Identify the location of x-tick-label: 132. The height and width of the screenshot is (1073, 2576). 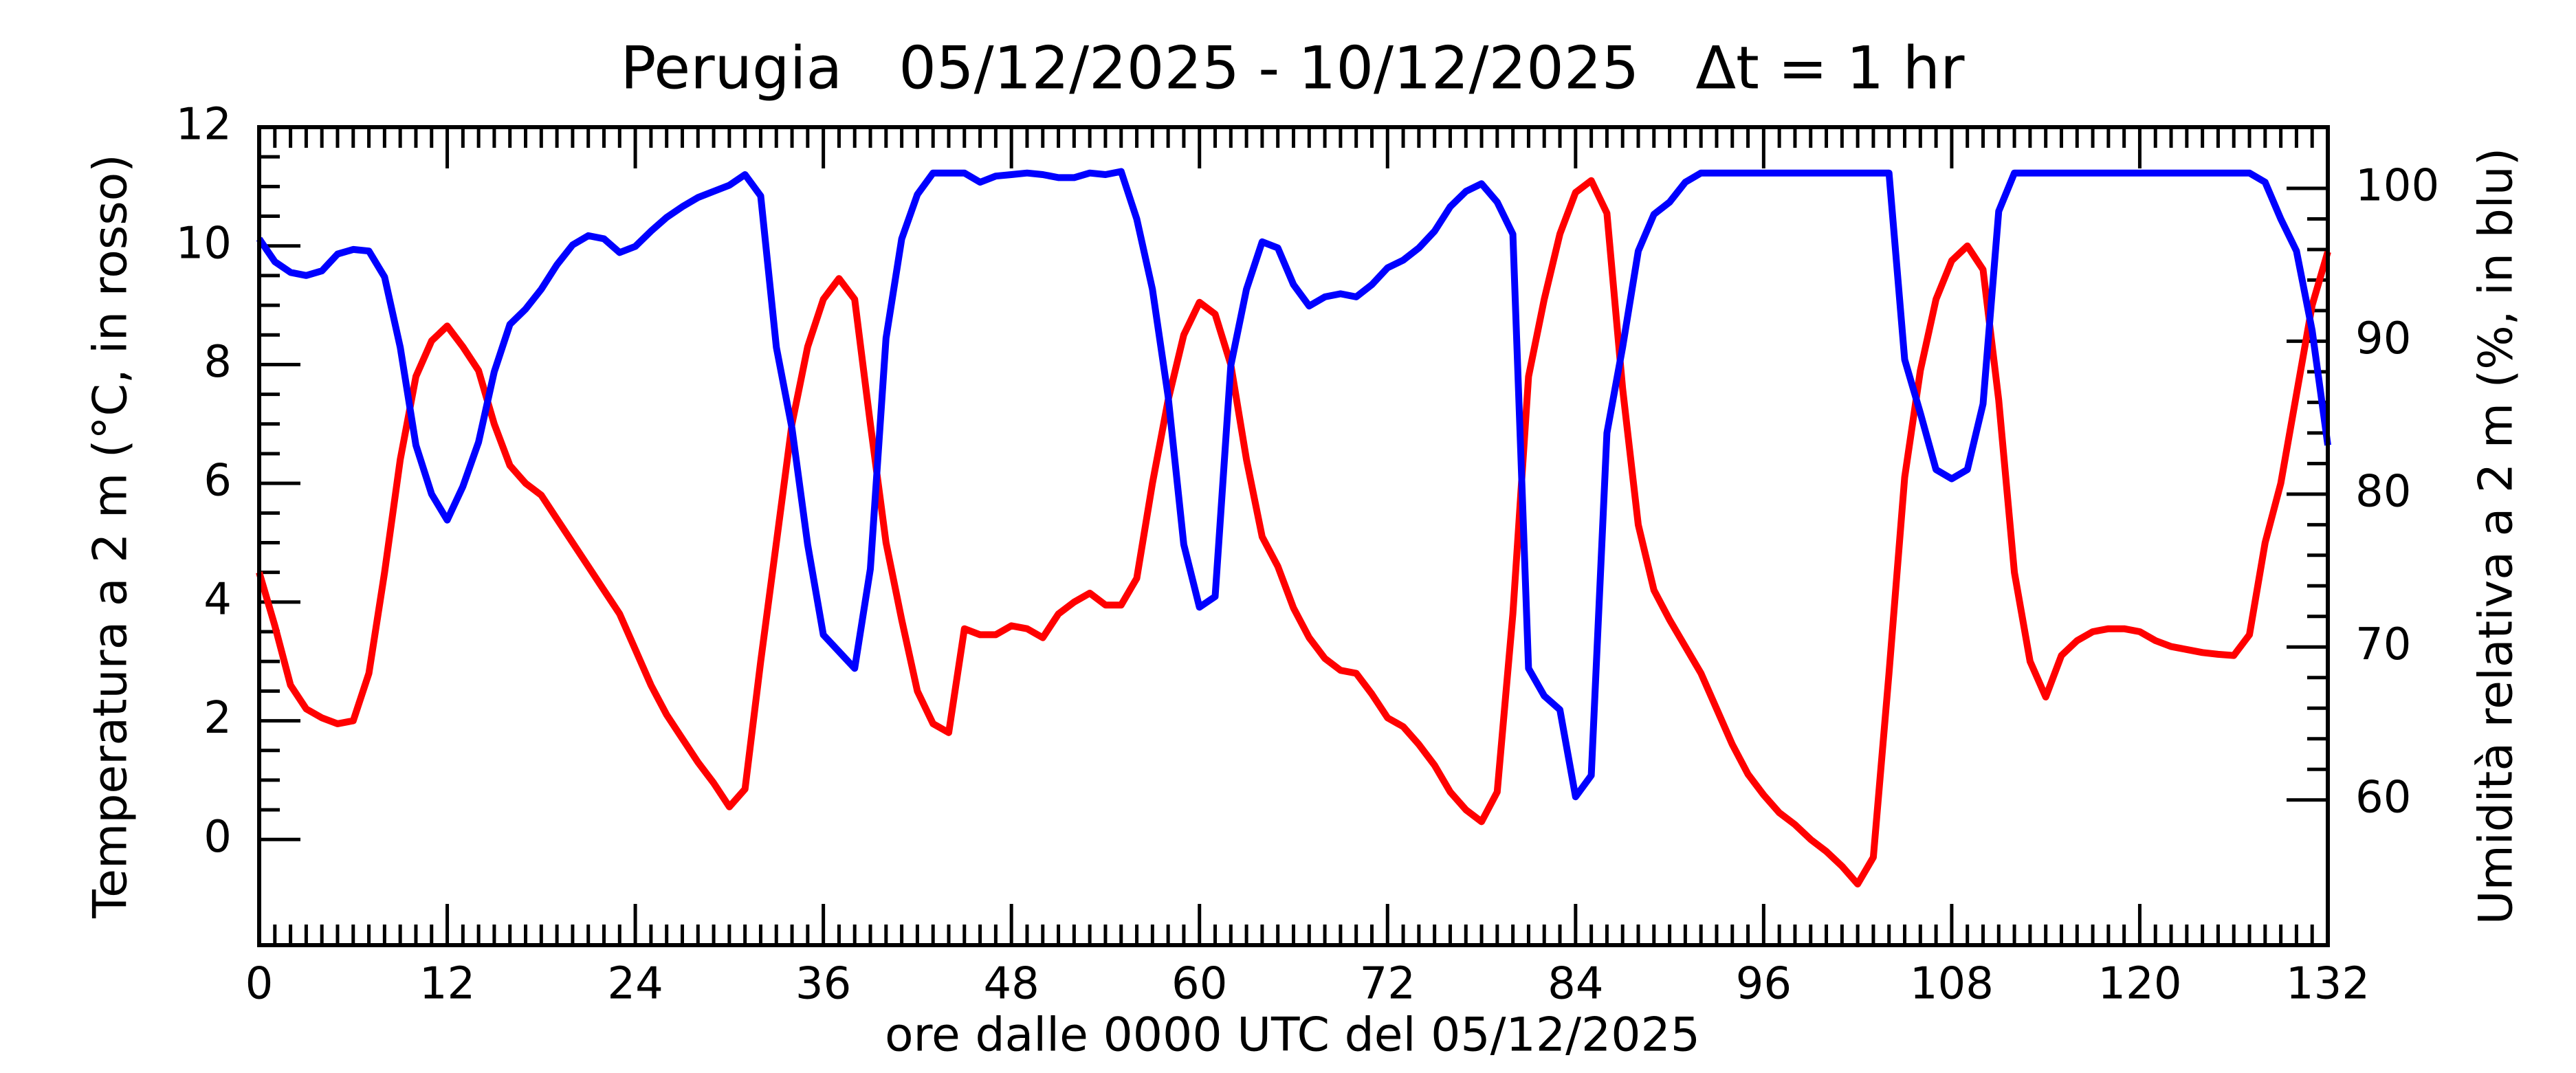
(2328, 984).